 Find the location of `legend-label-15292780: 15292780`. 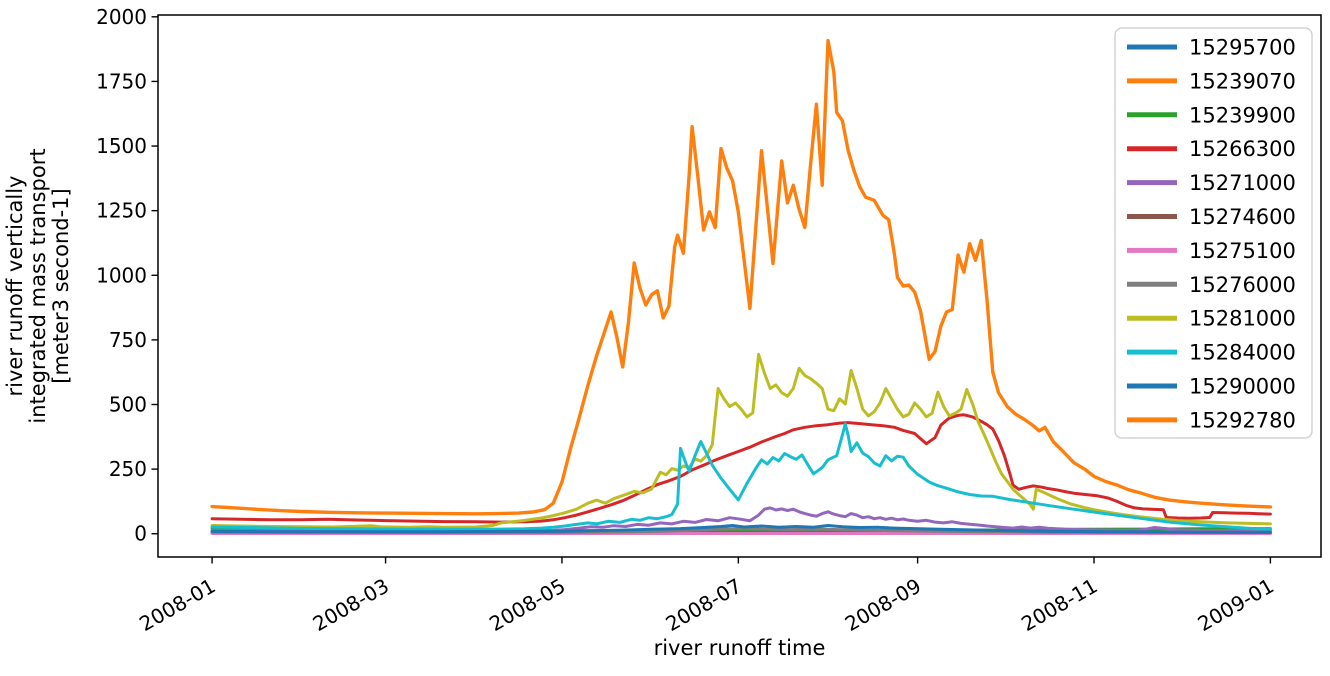

legend-label-15292780: 15292780 is located at coordinates (1242, 420).